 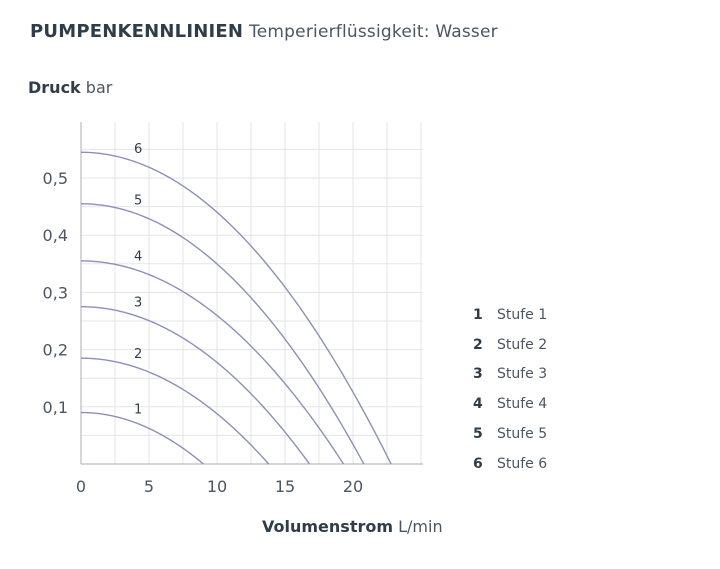 What do you see at coordinates (328, 526) in the screenshot?
I see `x-axis-label-name: Volumenstrom` at bounding box center [328, 526].